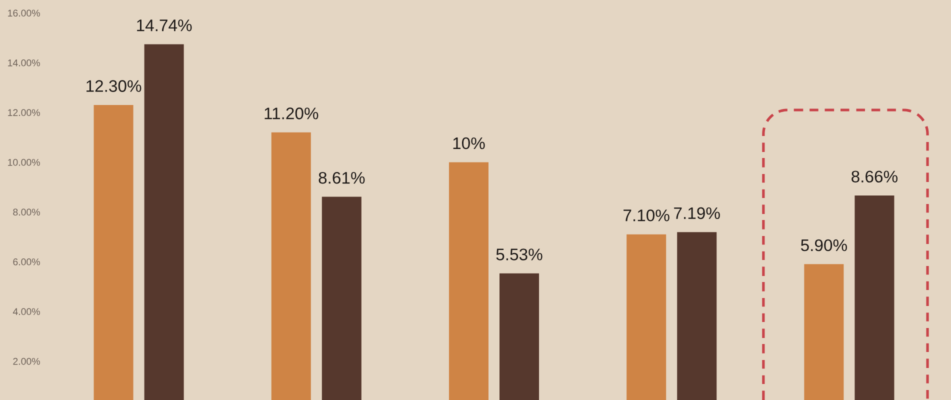 Image resolution: width=951 pixels, height=400 pixels. Describe the element at coordinates (291, 114) in the screenshot. I see `data-label: 11.20%` at that location.